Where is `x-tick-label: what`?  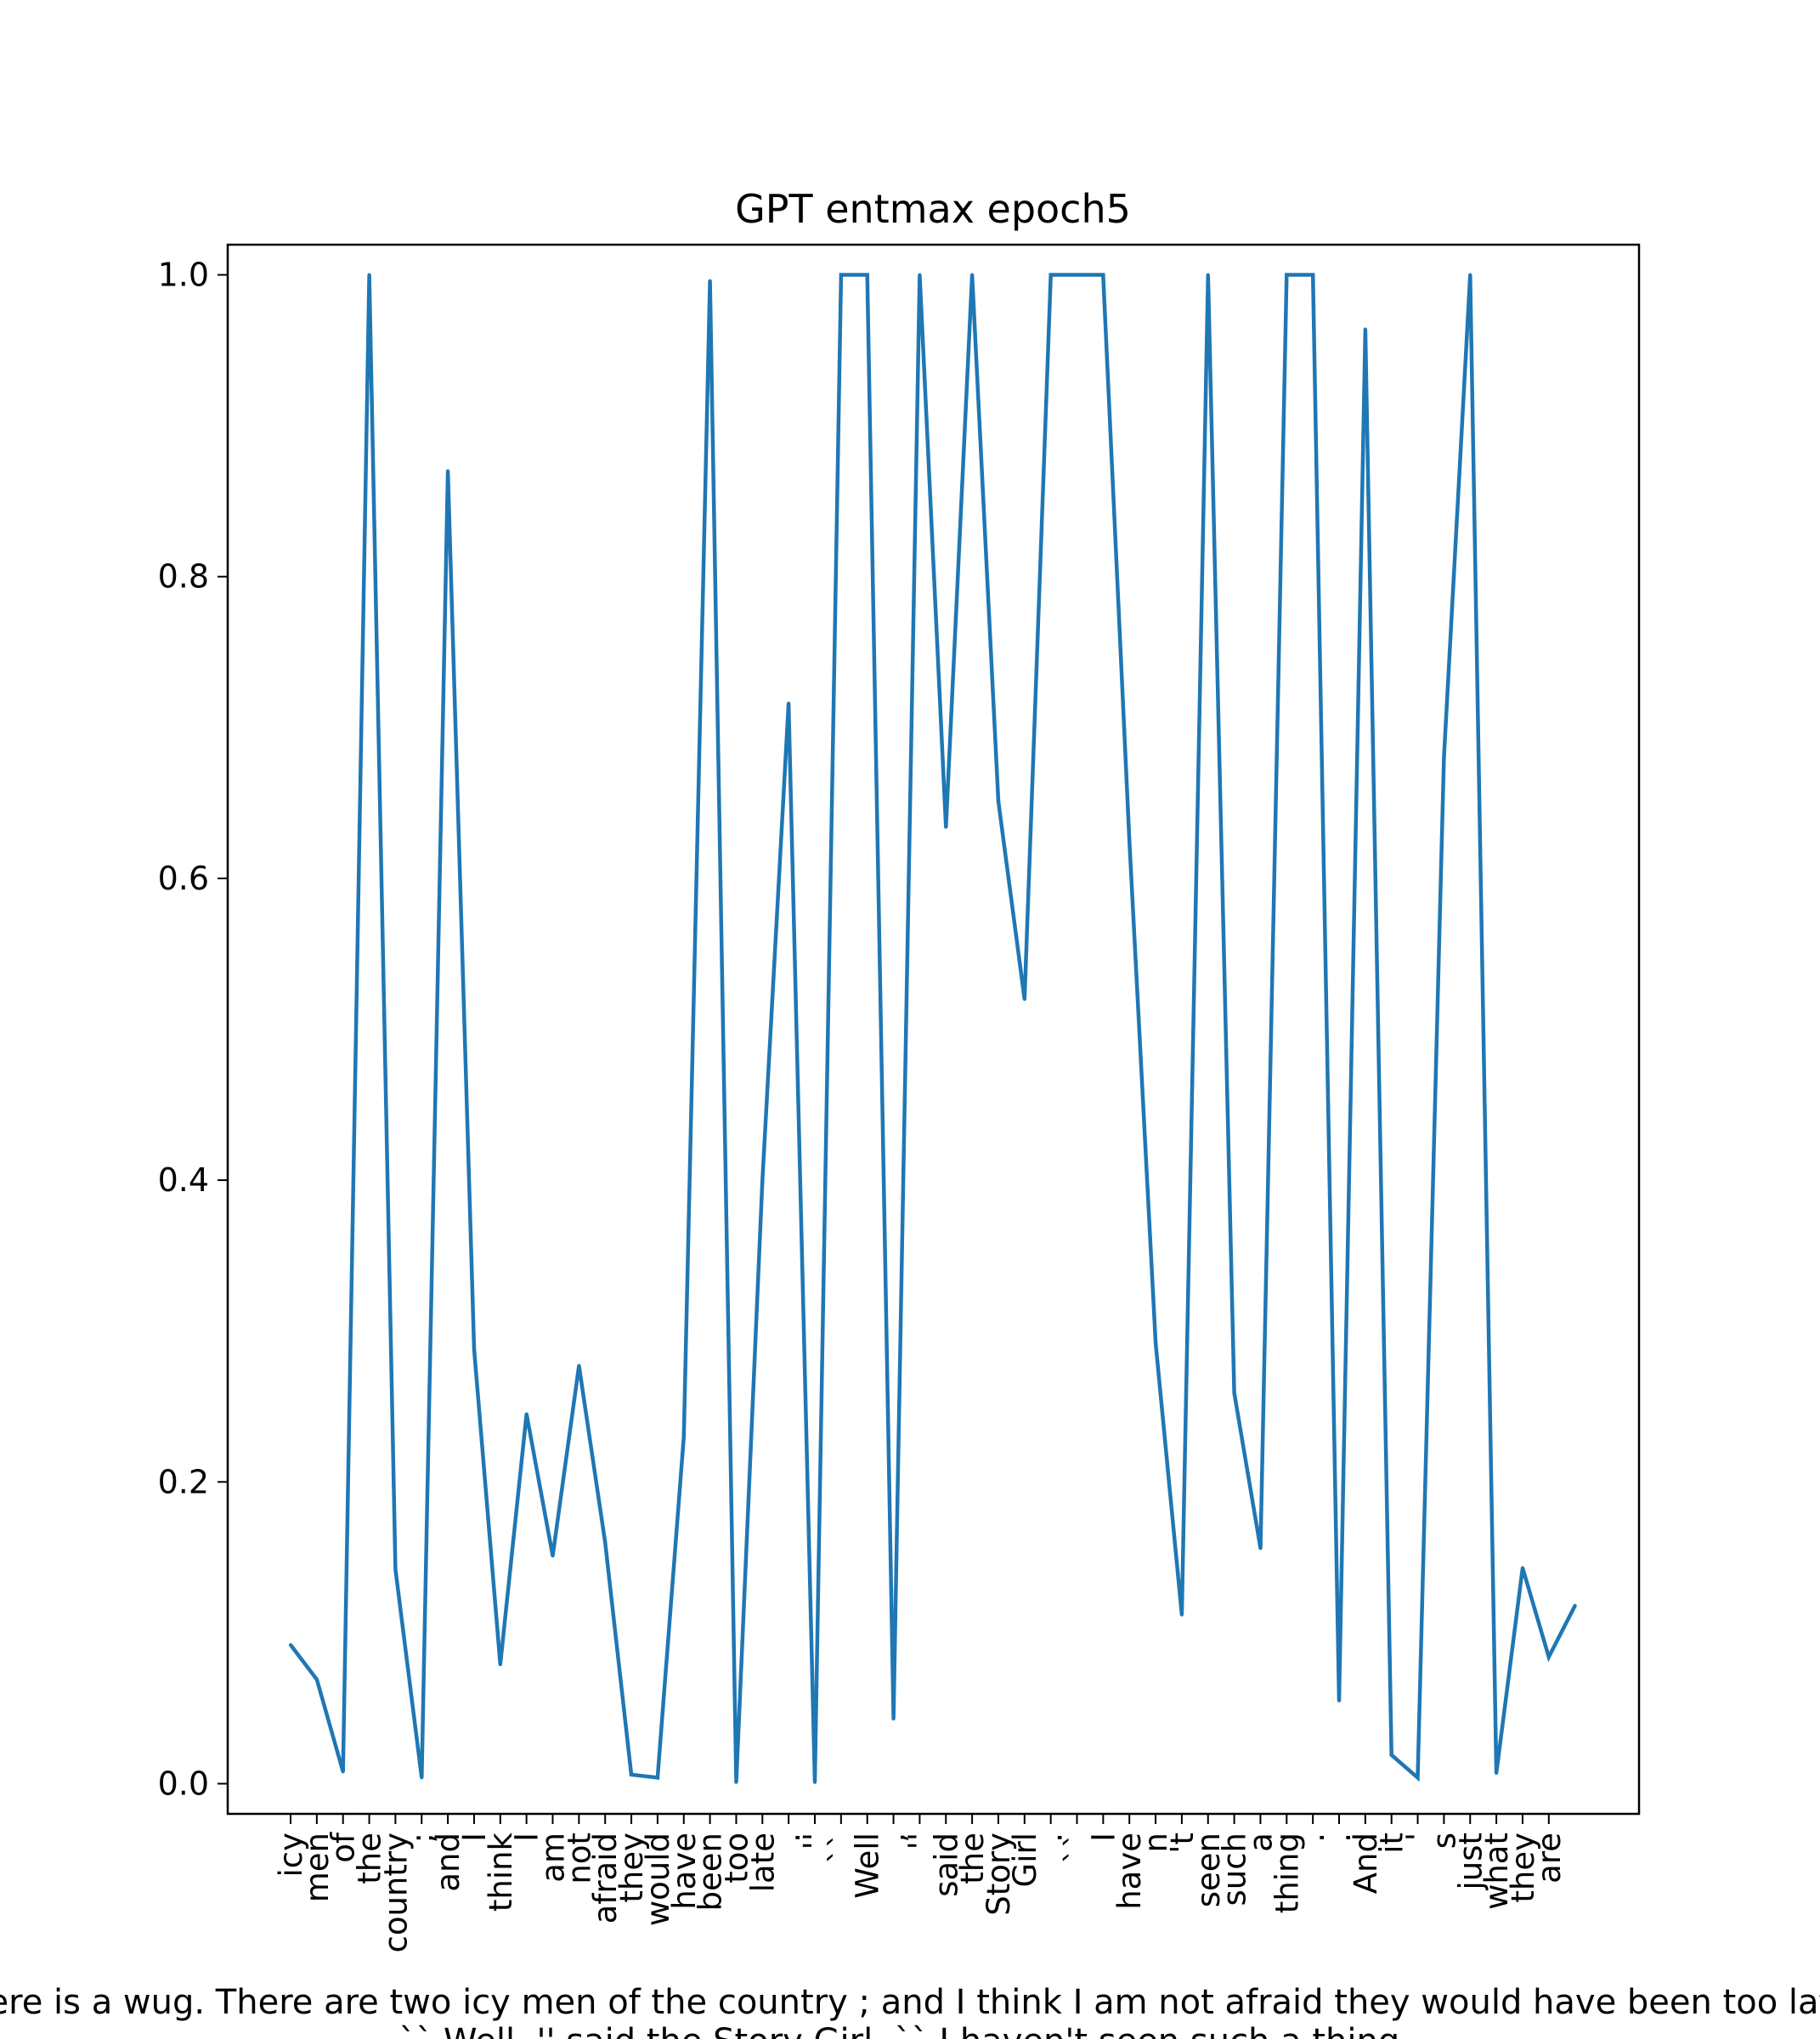
x-tick-label: what is located at coordinates (1496, 1871).